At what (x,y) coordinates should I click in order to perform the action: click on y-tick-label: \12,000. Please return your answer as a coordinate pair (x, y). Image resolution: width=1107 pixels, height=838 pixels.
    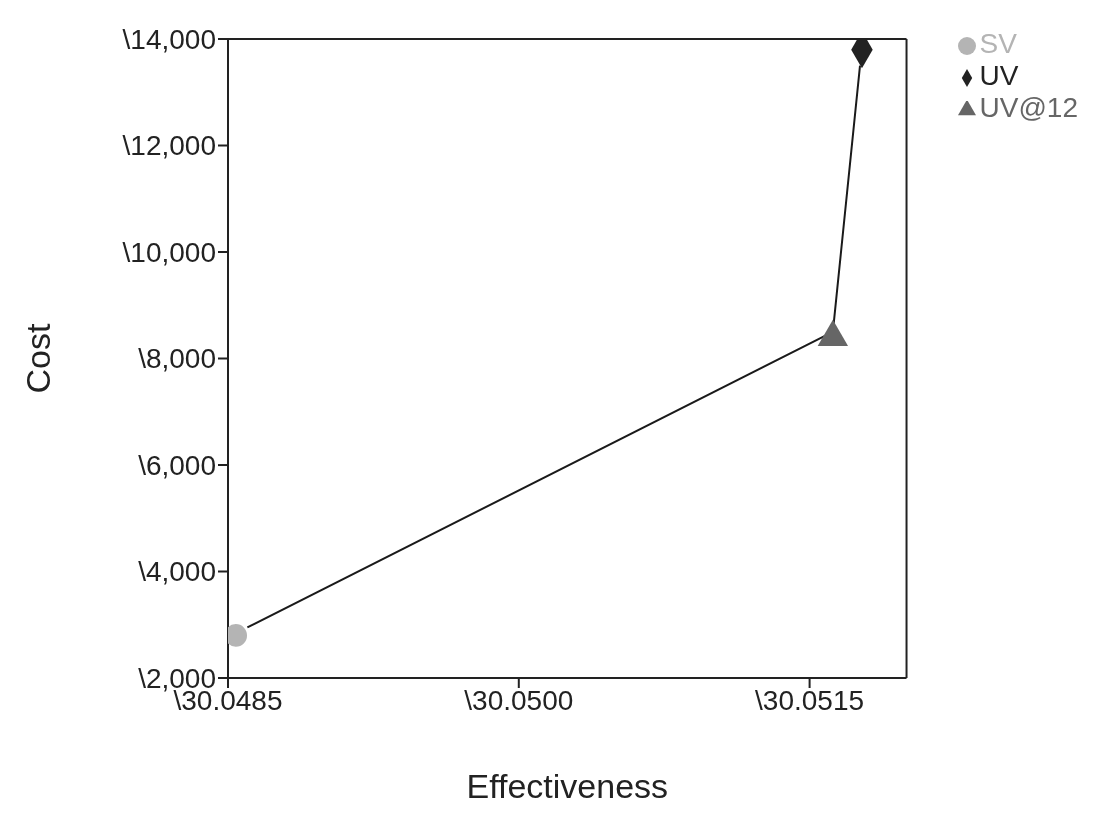
    Looking at the image, I should click on (169, 146).